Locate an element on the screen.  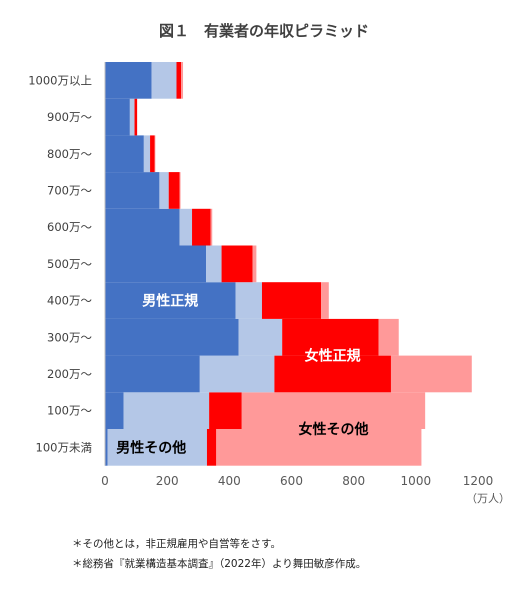
category-label: 100万未満 is located at coordinates (64, 447).